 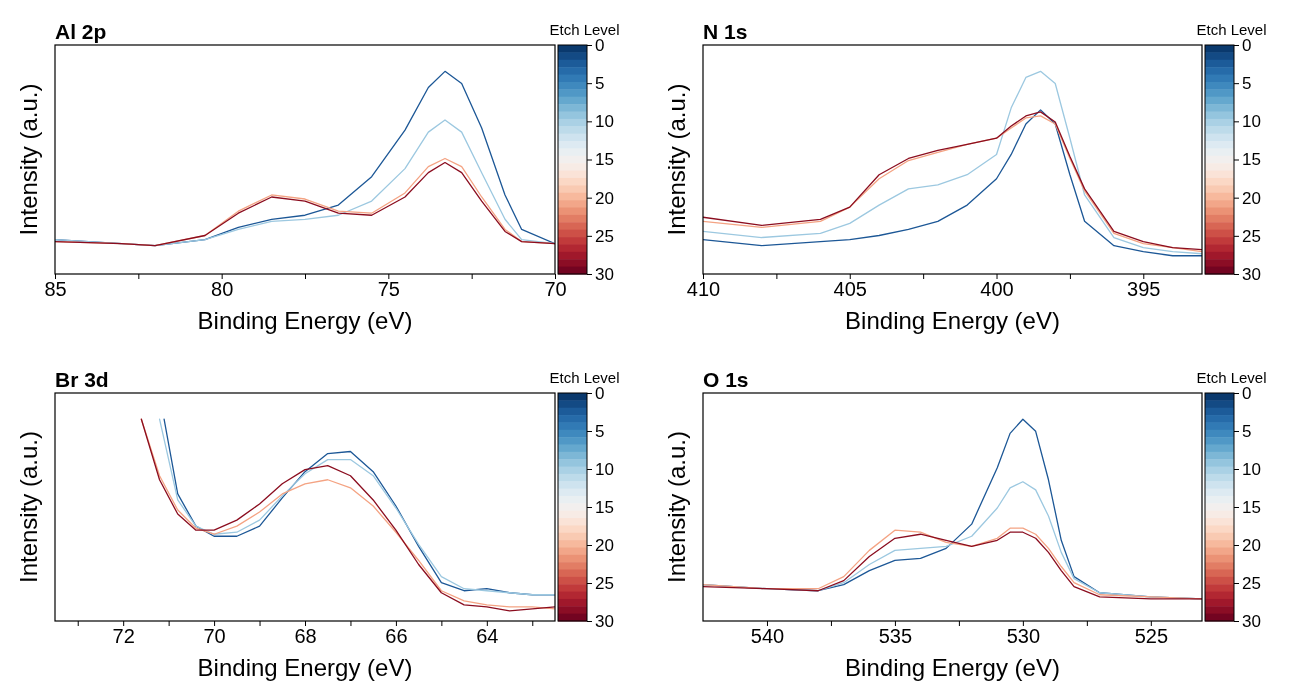 I want to click on chart-title: N 1s, so click(x=725, y=31).